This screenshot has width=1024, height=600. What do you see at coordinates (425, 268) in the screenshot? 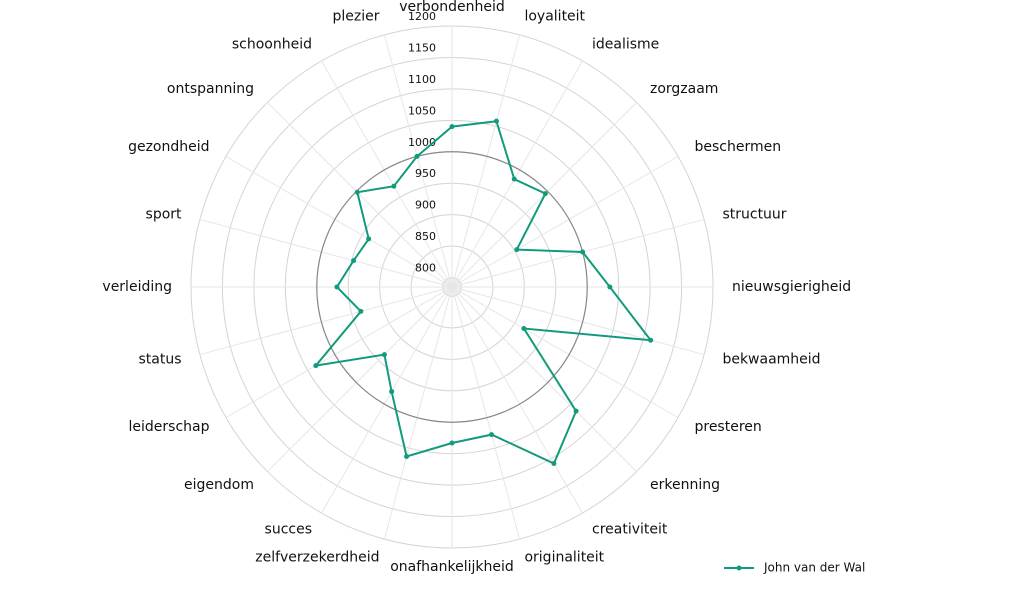
I see `r-tick-label: 800` at bounding box center [425, 268].